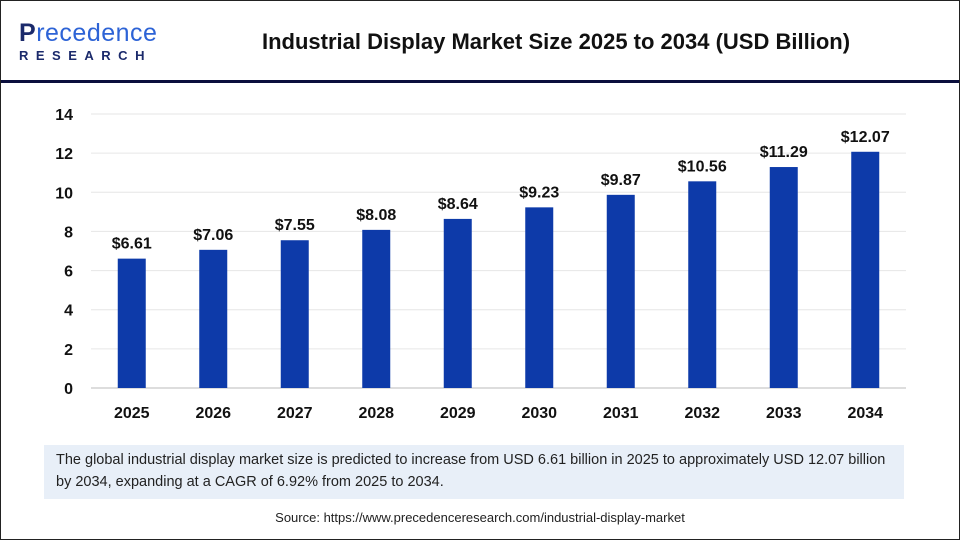 This screenshot has width=960, height=540. I want to click on bar-2030, so click(539, 297).